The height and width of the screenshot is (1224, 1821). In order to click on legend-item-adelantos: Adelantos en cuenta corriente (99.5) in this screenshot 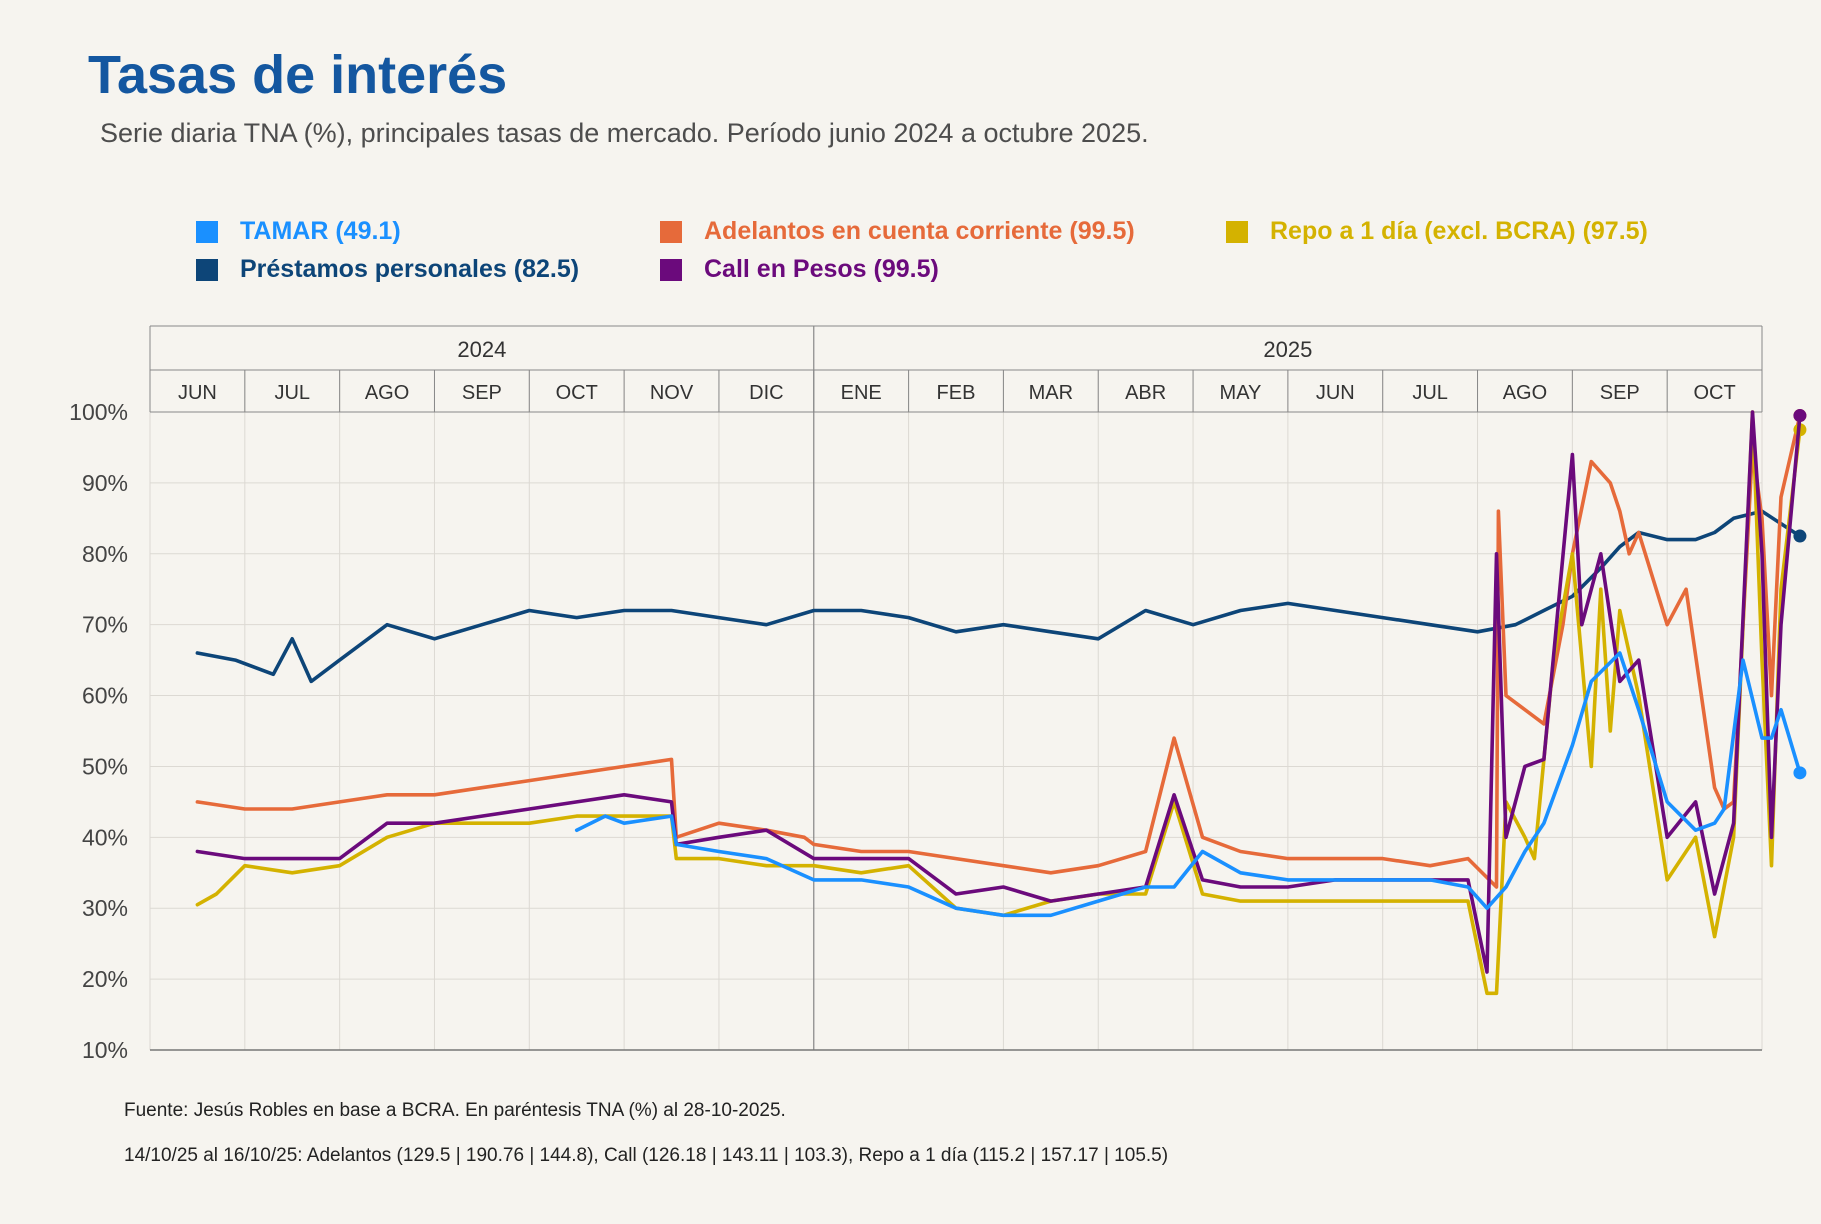, I will do `click(897, 231)`.